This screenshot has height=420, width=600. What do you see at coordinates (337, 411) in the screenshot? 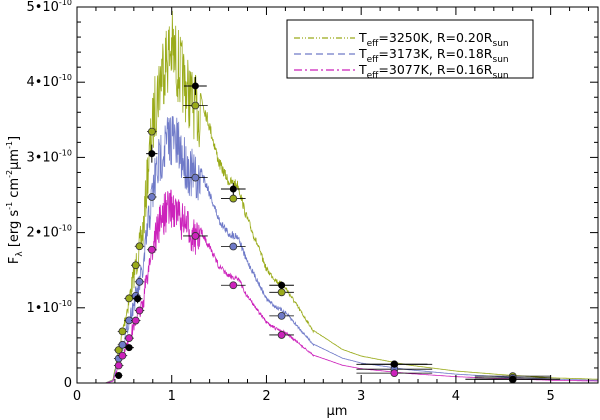
I see `x-axis-title: μm` at bounding box center [337, 411].